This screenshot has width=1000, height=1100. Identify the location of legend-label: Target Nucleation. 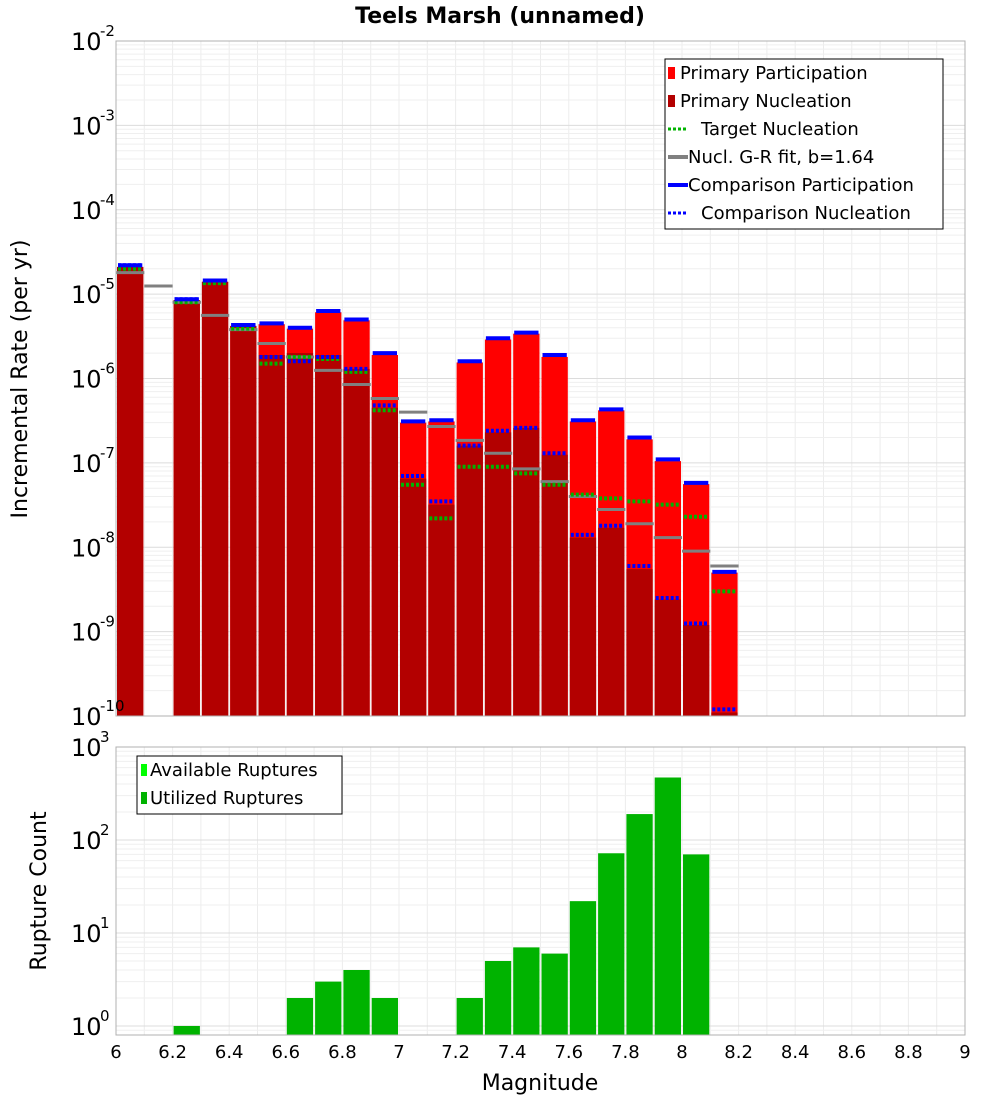
(779, 129).